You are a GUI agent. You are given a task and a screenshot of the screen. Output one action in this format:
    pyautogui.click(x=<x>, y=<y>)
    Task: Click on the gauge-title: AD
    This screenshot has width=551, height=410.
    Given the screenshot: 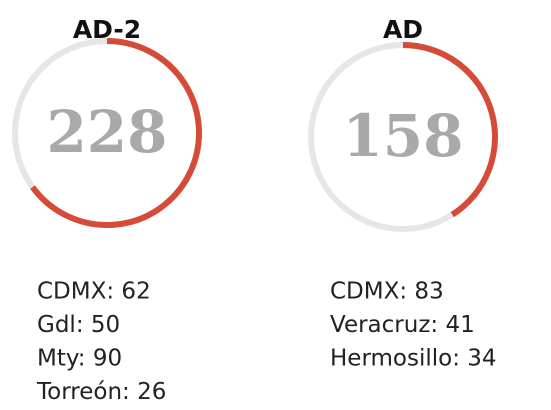 What is the action you would take?
    pyautogui.click(x=403, y=29)
    